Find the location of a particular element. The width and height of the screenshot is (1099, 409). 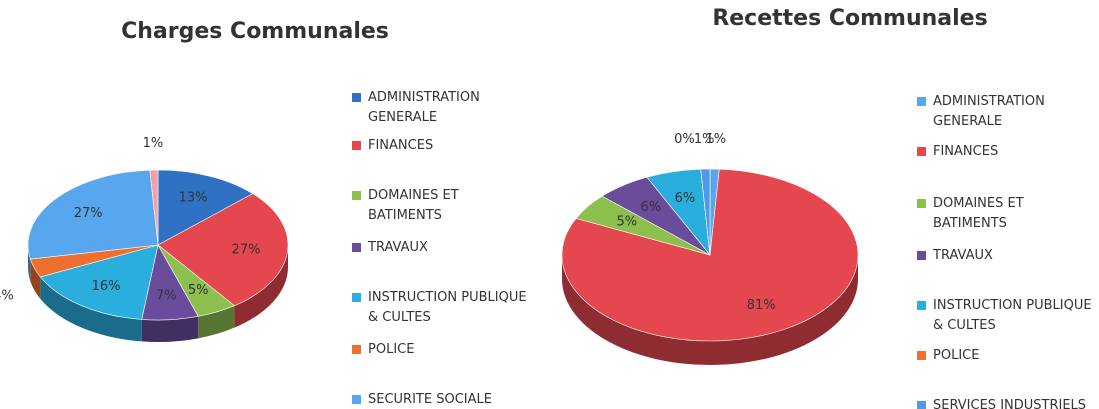

legend-item: SERVICES INDUSTRIELS is located at coordinates (1005, 402).